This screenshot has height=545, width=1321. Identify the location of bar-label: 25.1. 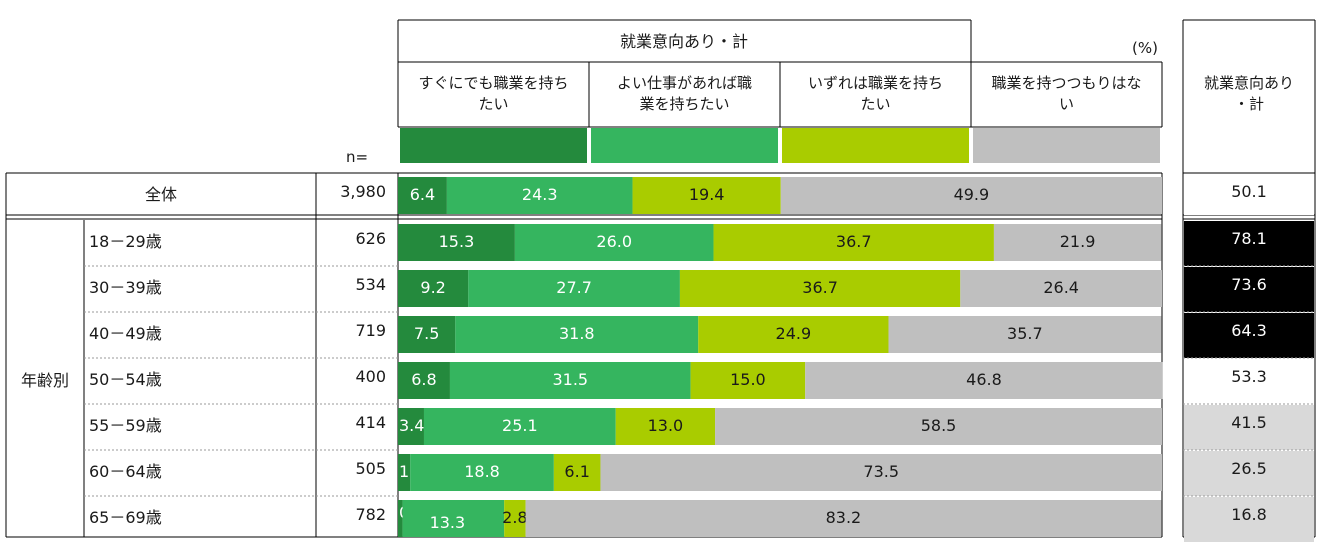
(520, 425).